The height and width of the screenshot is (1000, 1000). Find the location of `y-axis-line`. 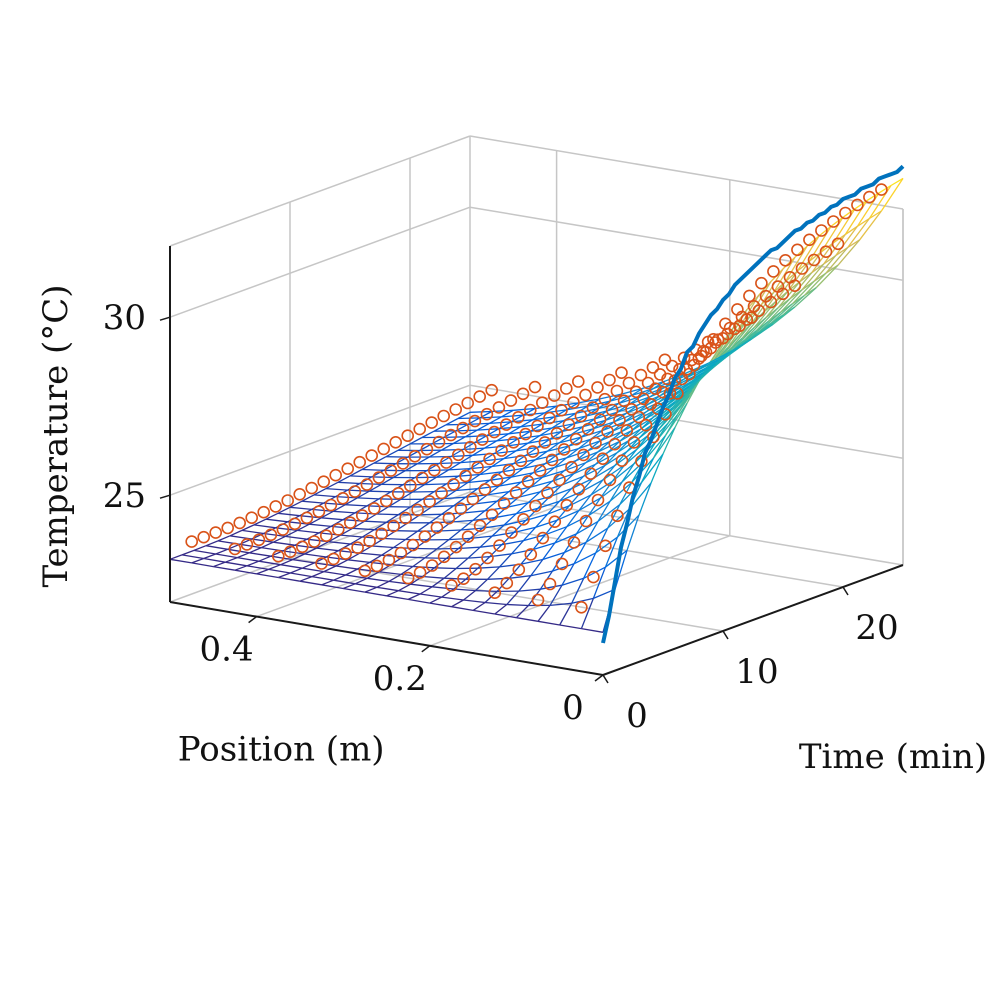

y-axis-line is located at coordinates (753, 620).